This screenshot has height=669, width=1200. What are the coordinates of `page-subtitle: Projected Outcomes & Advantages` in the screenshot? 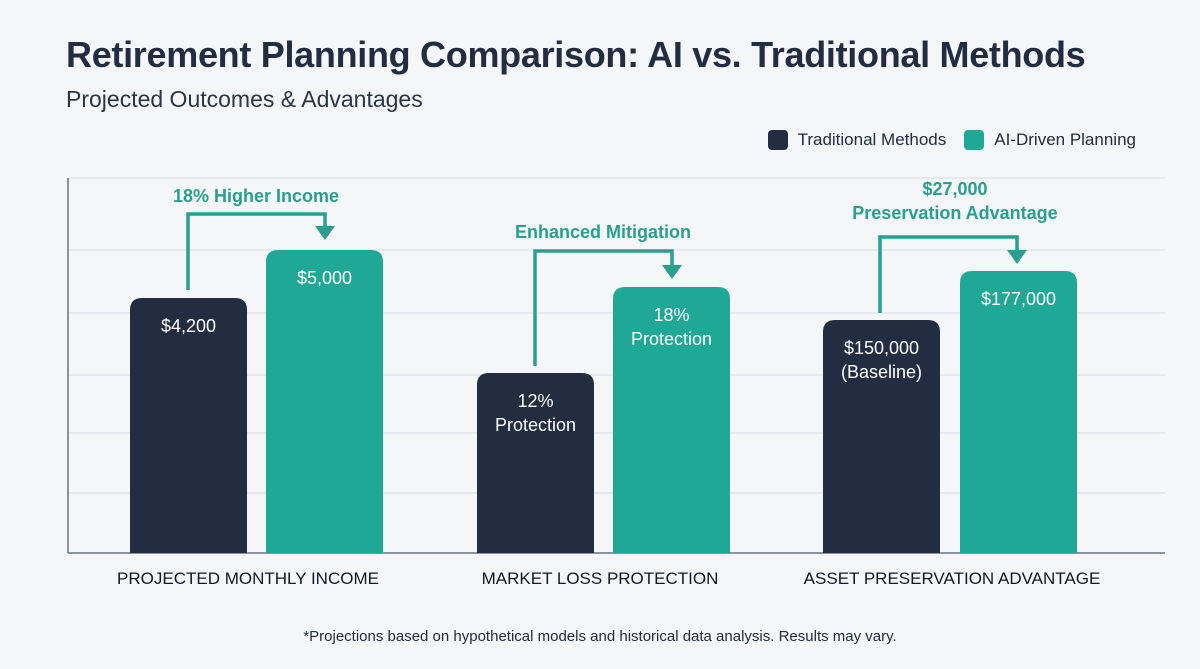 It's located at (244, 99).